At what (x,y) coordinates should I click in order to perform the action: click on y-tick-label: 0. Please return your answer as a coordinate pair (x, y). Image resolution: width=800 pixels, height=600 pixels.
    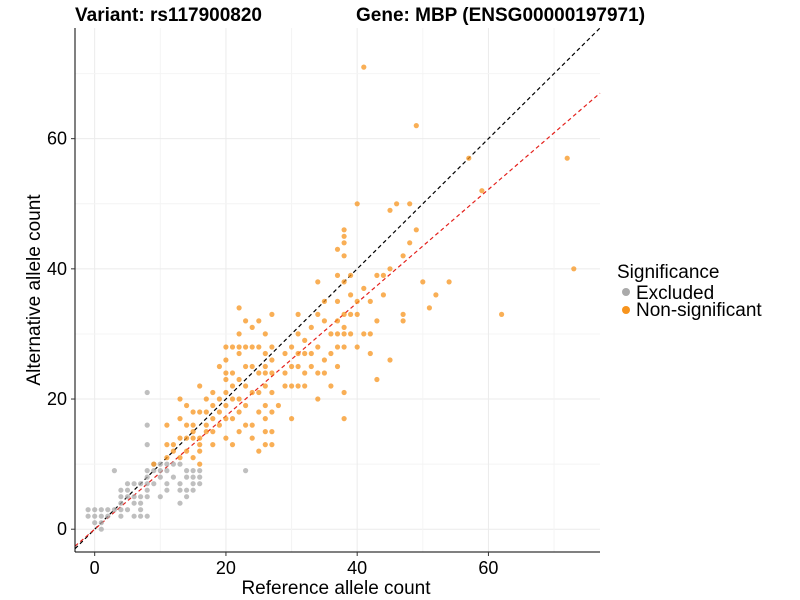
    Looking at the image, I should click on (62, 529).